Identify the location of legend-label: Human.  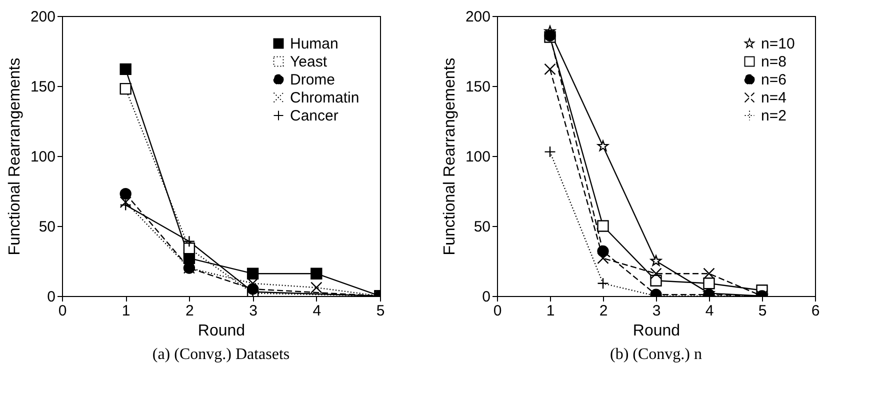
(314, 44).